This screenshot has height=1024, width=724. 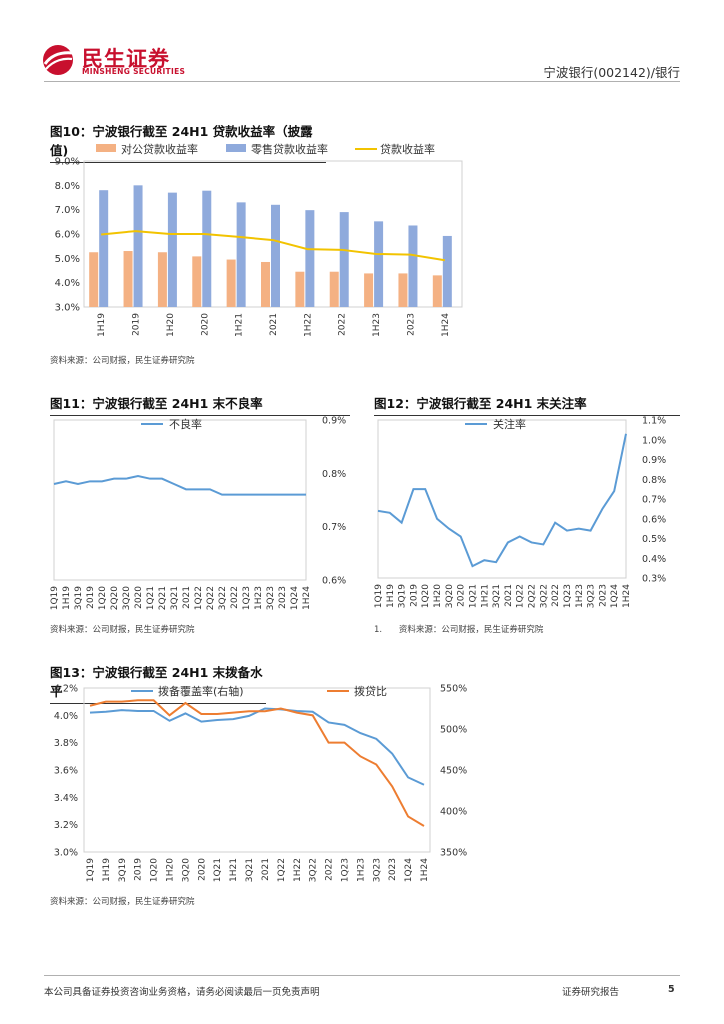 I want to click on x-tick-label: 1Q19, so click(x=55, y=598).